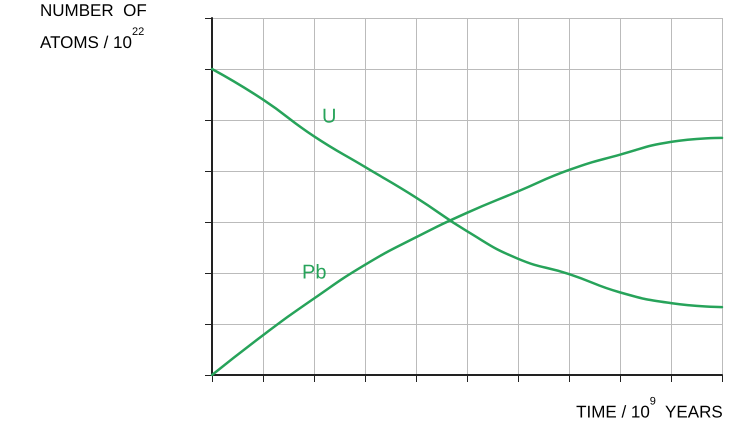  I want to click on series-label: Pb, so click(314, 273).